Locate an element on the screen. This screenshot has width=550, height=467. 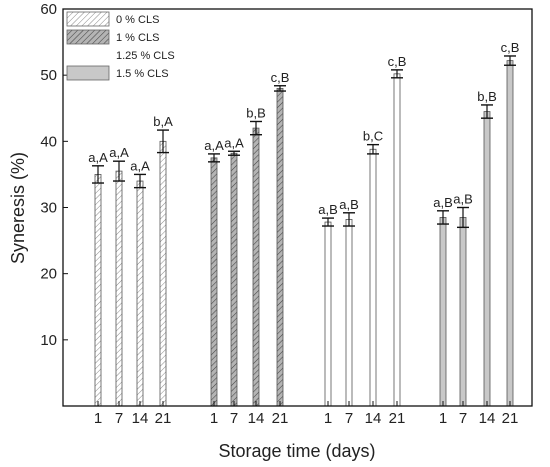
y-tick-label: 20 is located at coordinates (48, 274).